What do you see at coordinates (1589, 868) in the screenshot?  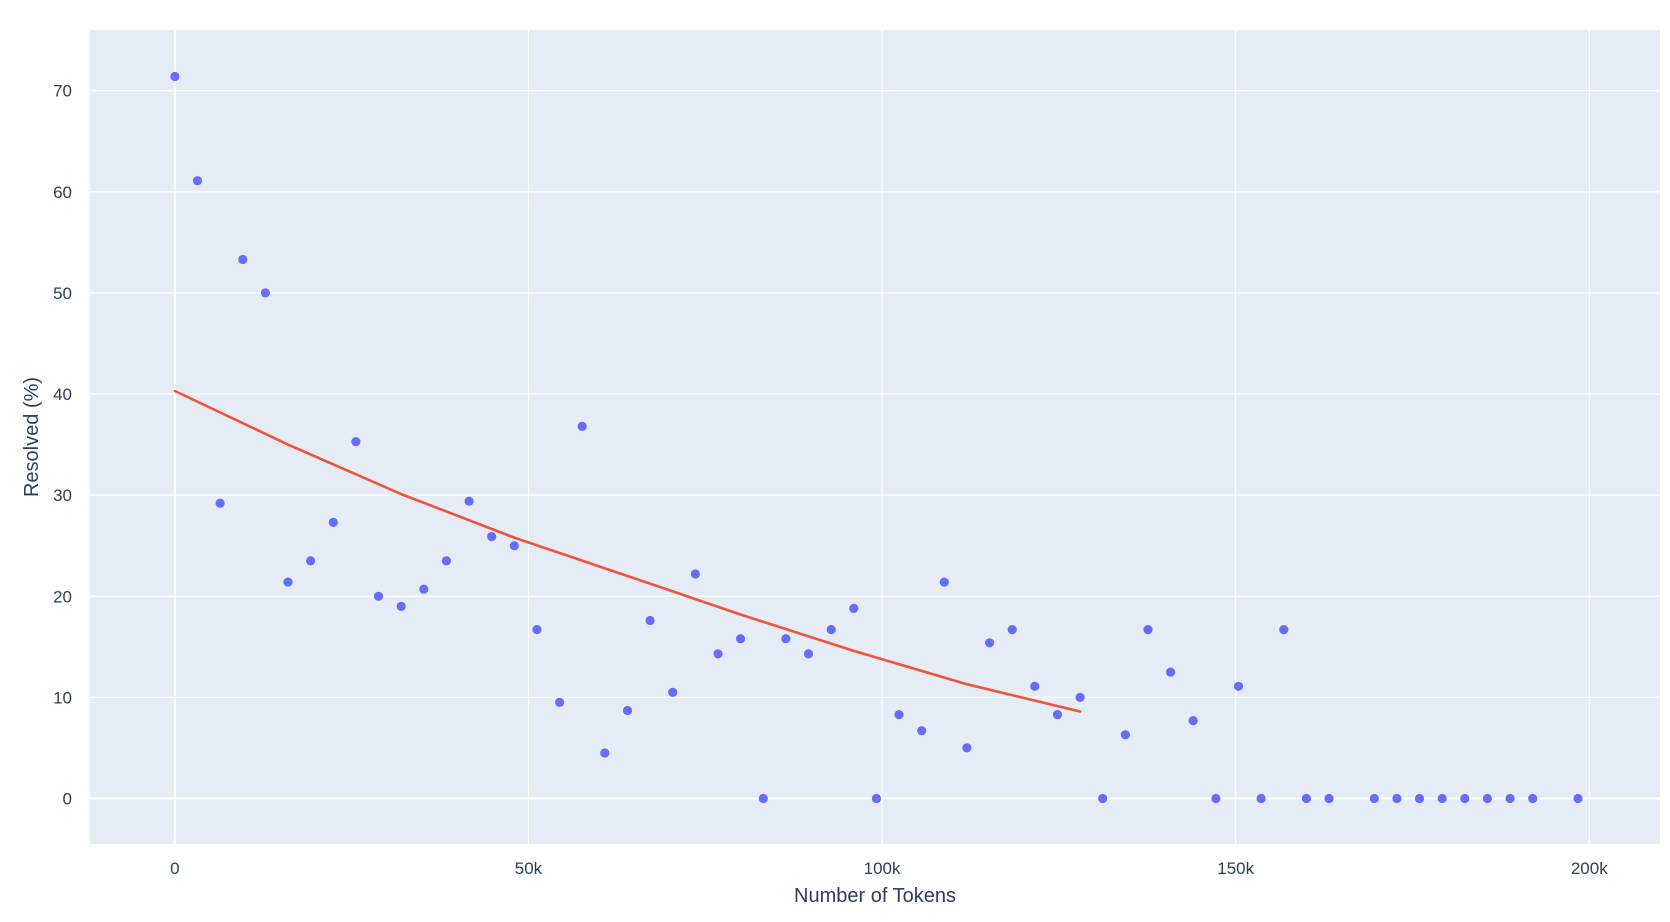 I see `x-tick-label: 200k` at bounding box center [1589, 868].